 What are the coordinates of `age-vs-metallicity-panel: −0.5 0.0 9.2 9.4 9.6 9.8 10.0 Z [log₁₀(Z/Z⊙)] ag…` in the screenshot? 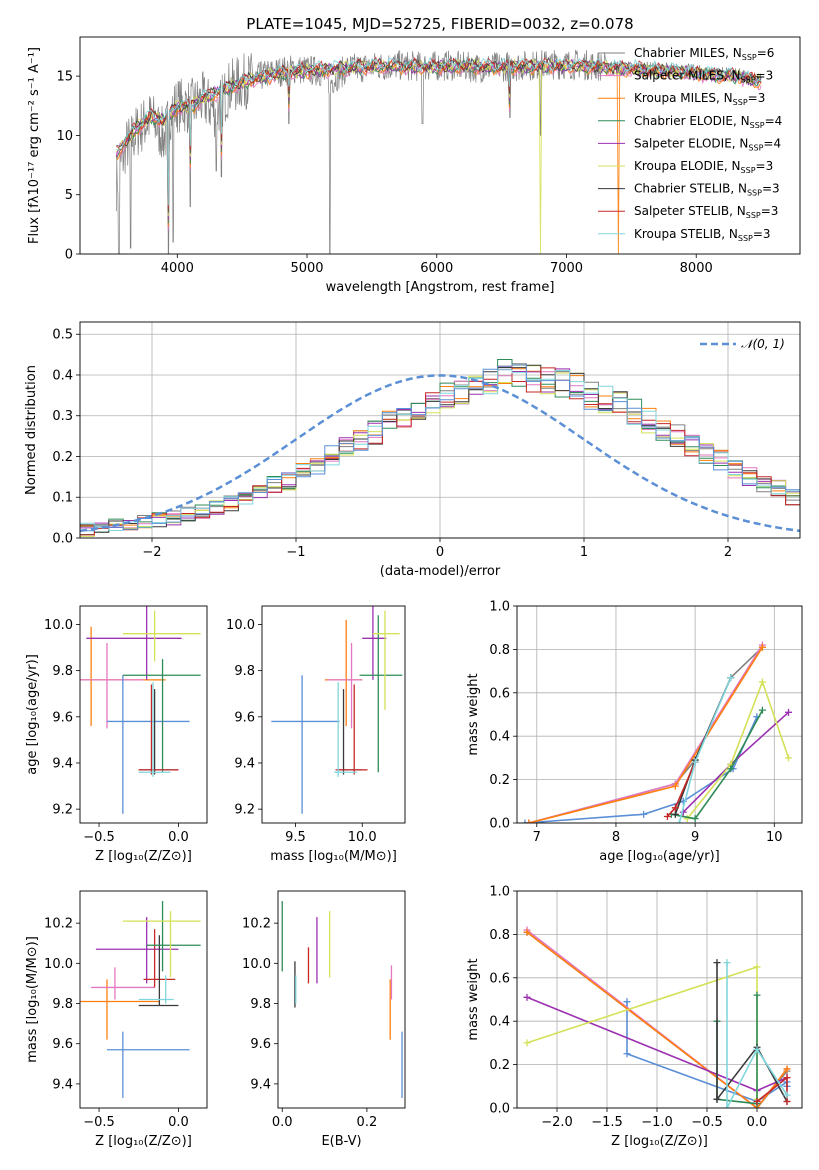 It's located at (116, 734).